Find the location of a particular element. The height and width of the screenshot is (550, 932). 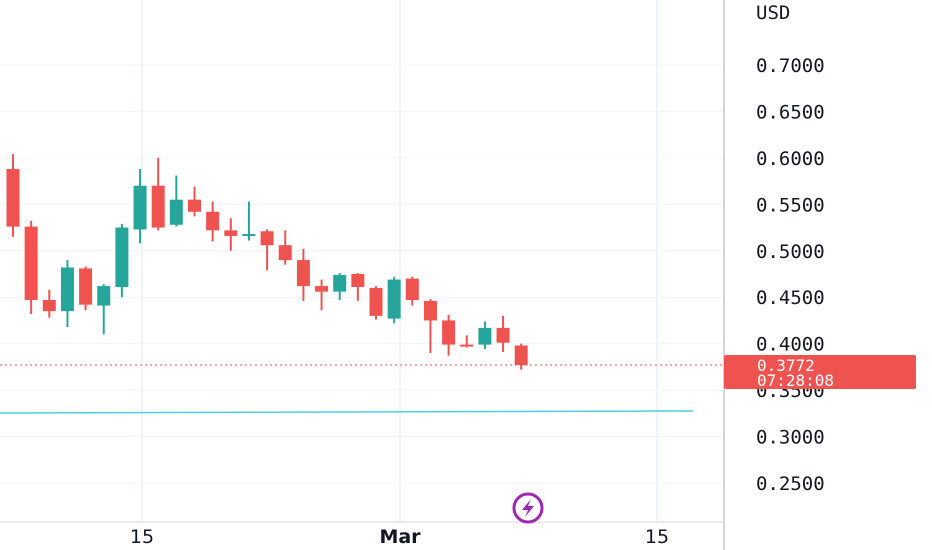

y-tick-label: 0.6000 is located at coordinates (790, 159).